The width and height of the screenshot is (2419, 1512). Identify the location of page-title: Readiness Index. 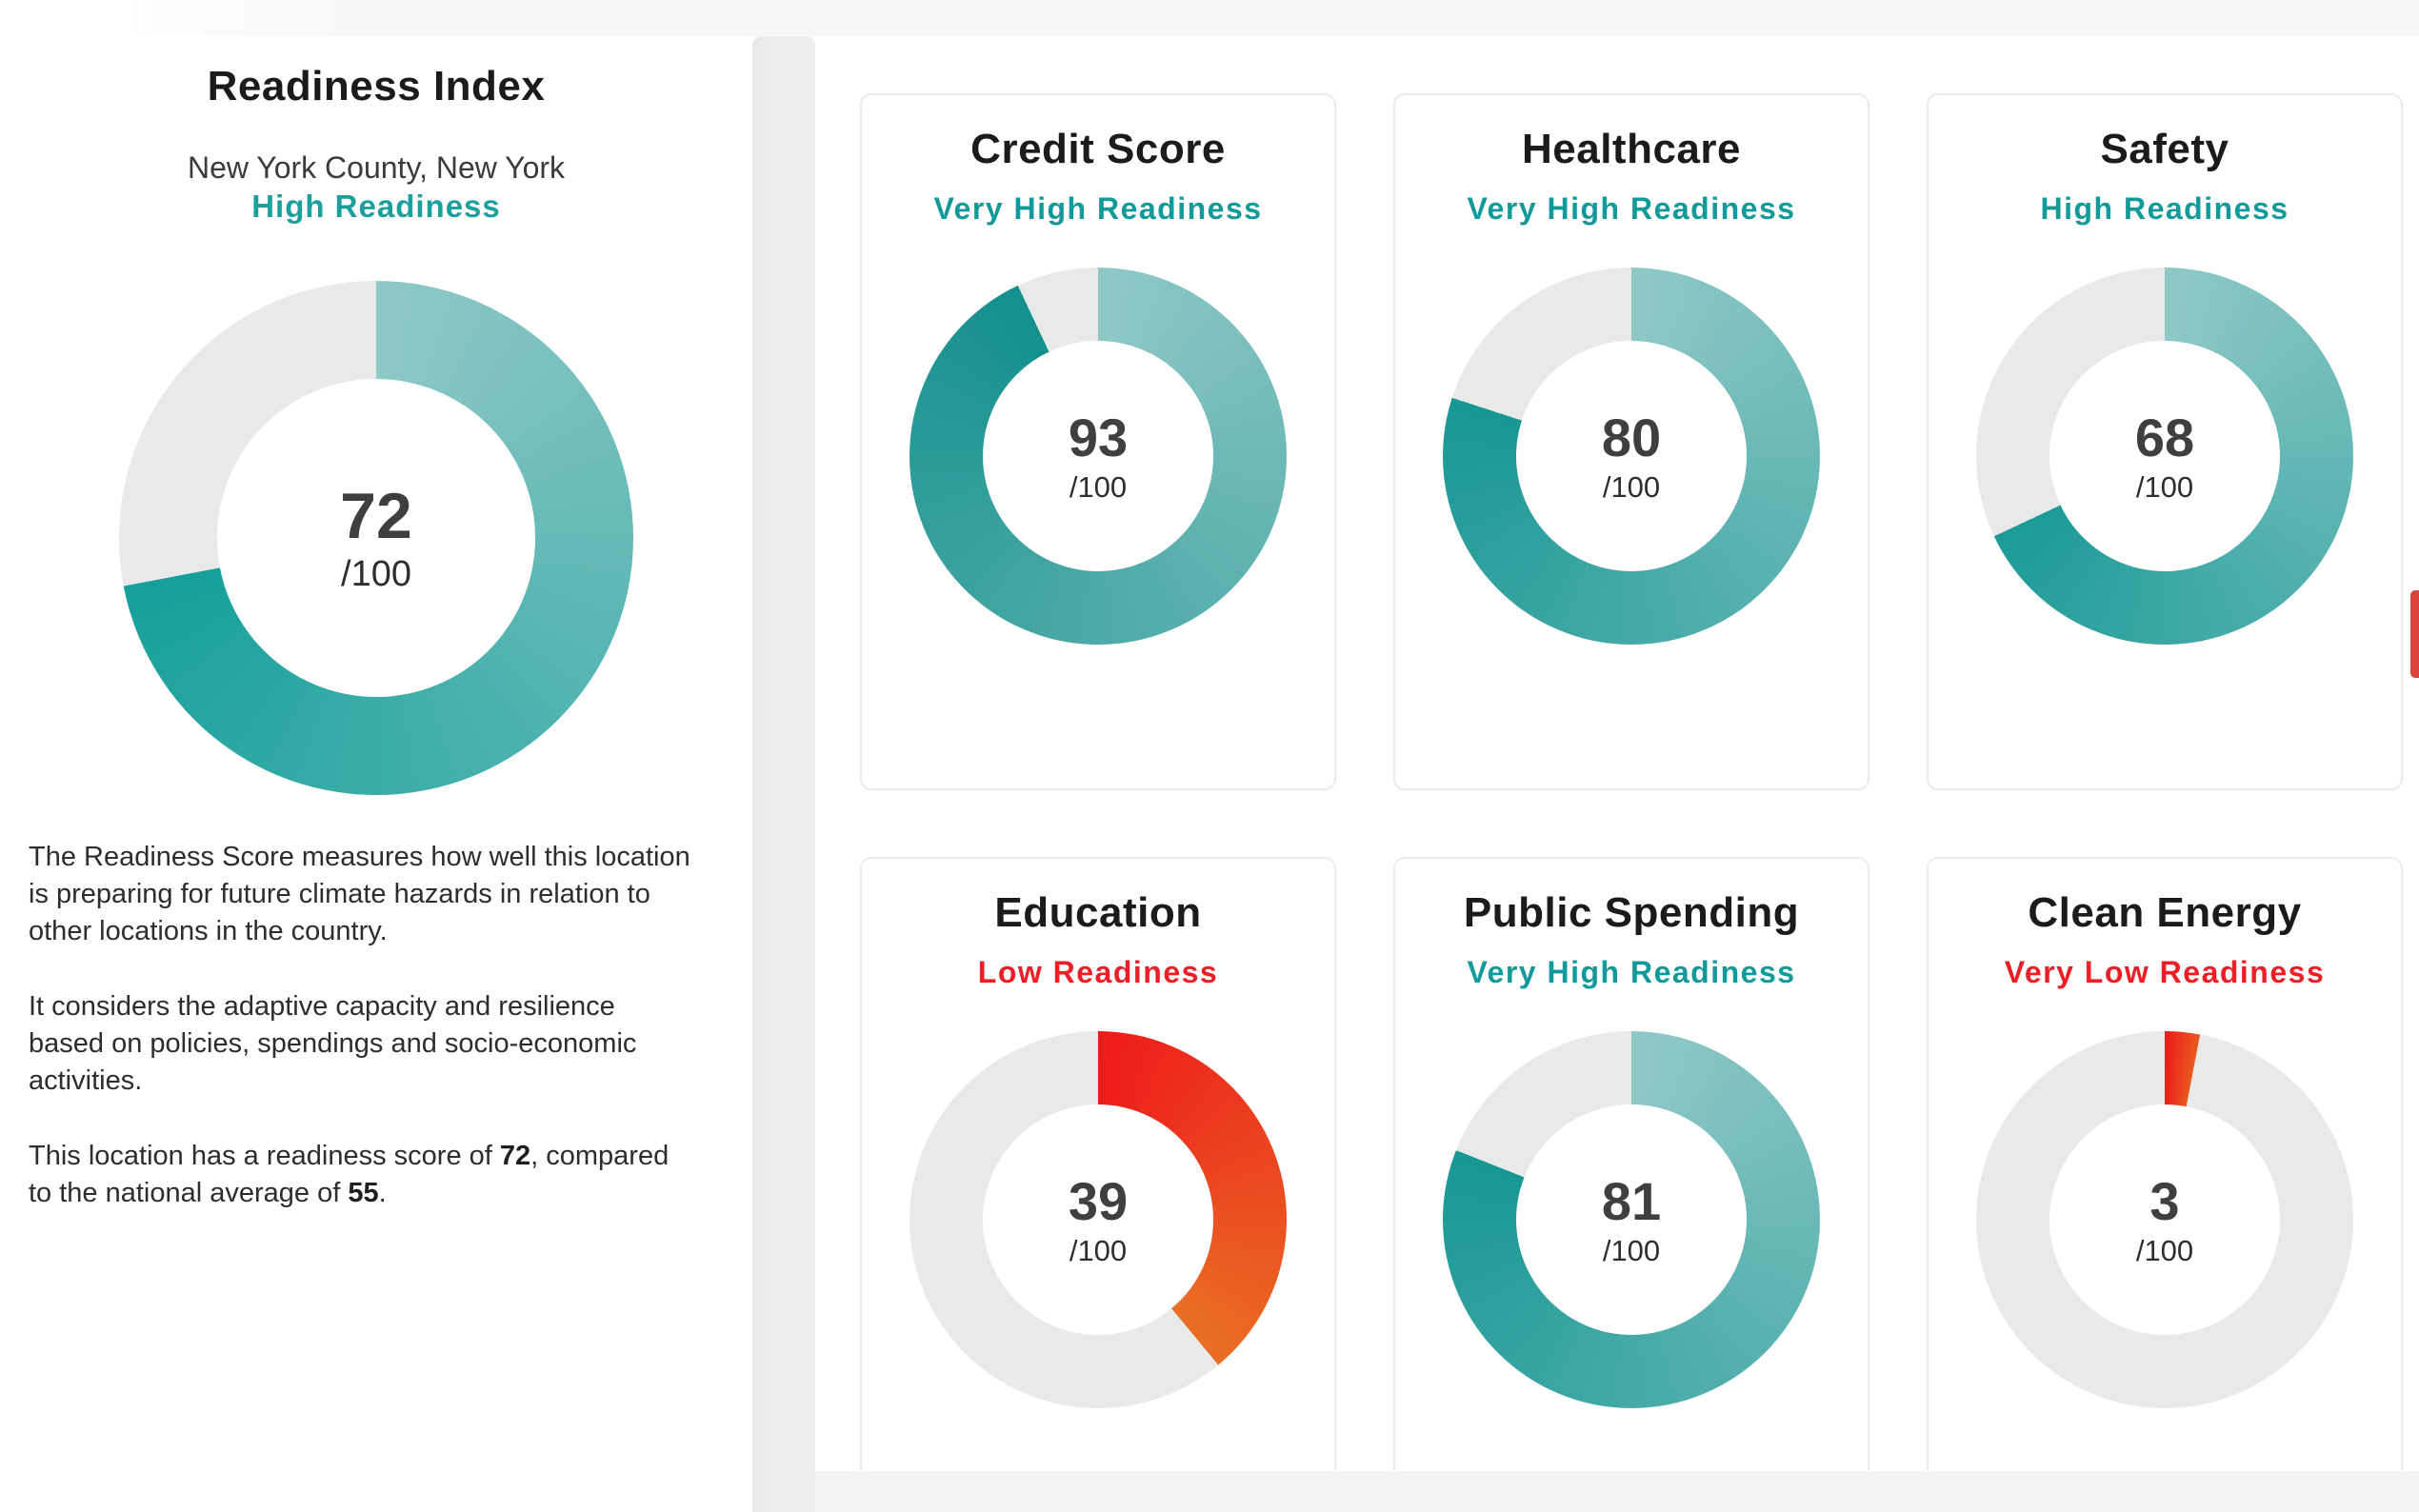
(376, 86).